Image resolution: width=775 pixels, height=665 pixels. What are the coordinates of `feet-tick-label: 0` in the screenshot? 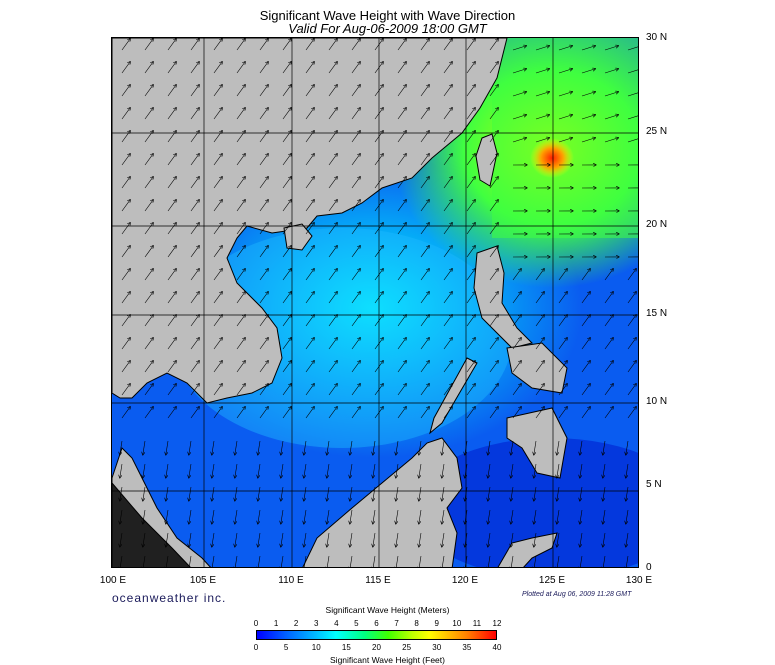 It's located at (256, 647).